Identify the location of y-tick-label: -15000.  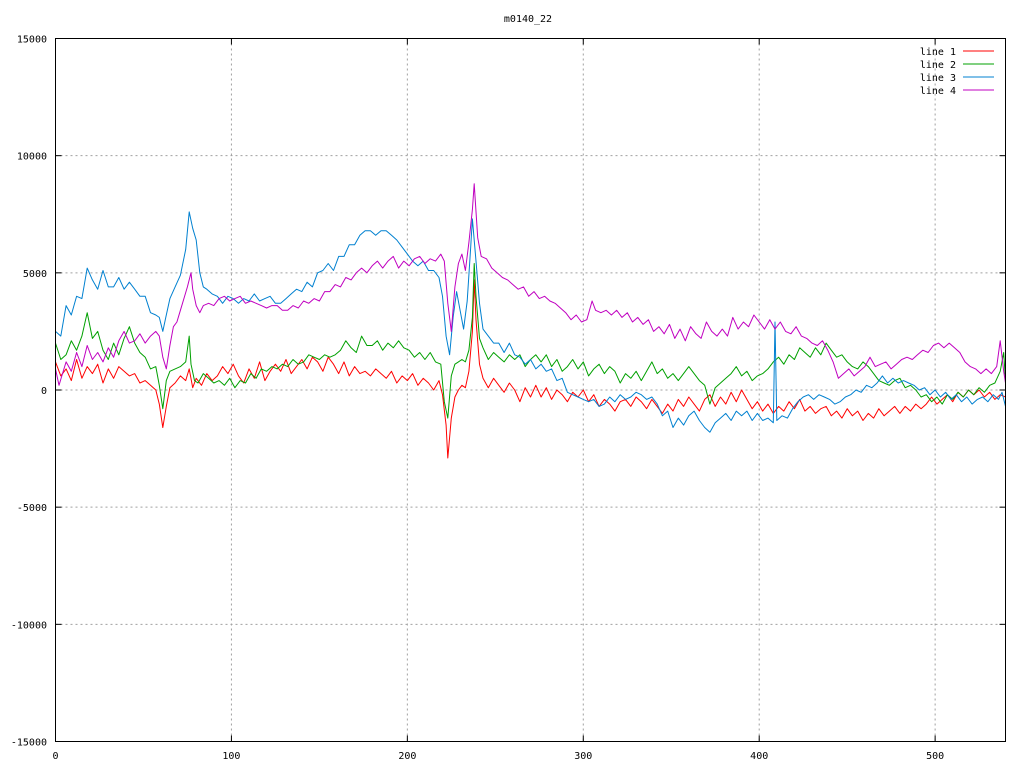
(29, 743).